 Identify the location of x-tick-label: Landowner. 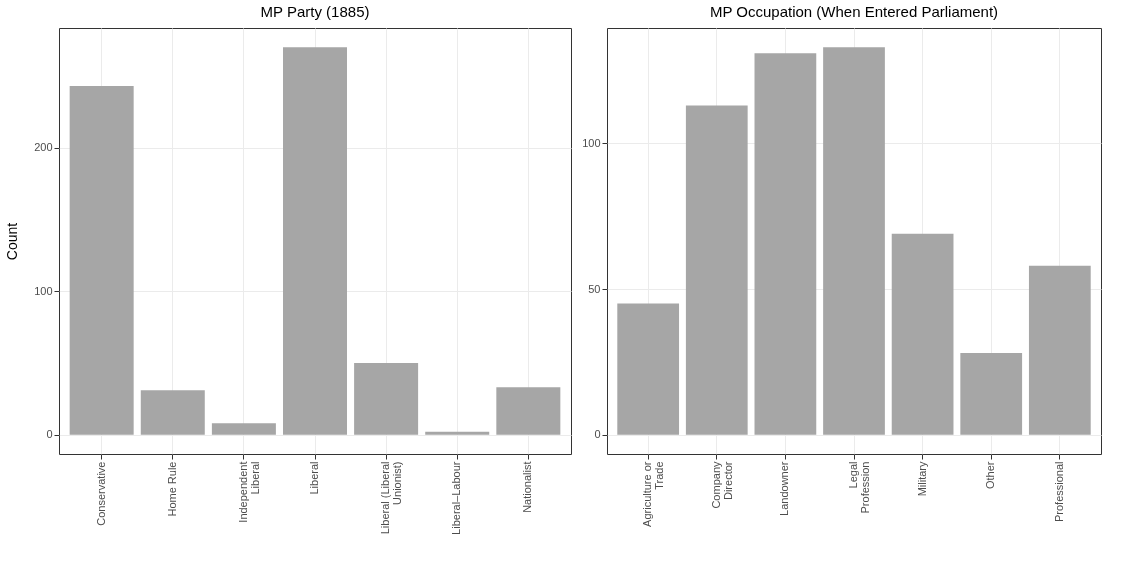
(784, 488).